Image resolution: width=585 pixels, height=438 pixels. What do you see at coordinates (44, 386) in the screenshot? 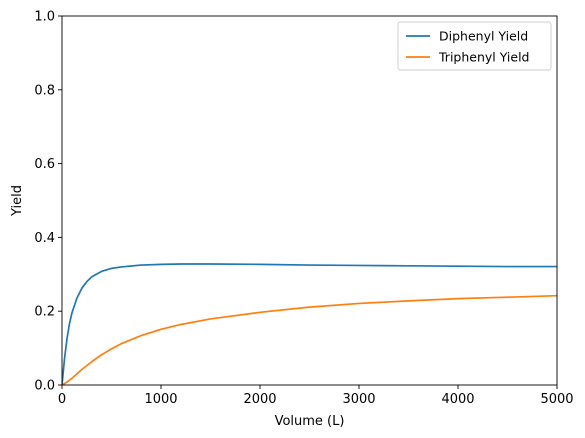
I see `y-tick-label: 0.0` at bounding box center [44, 386].